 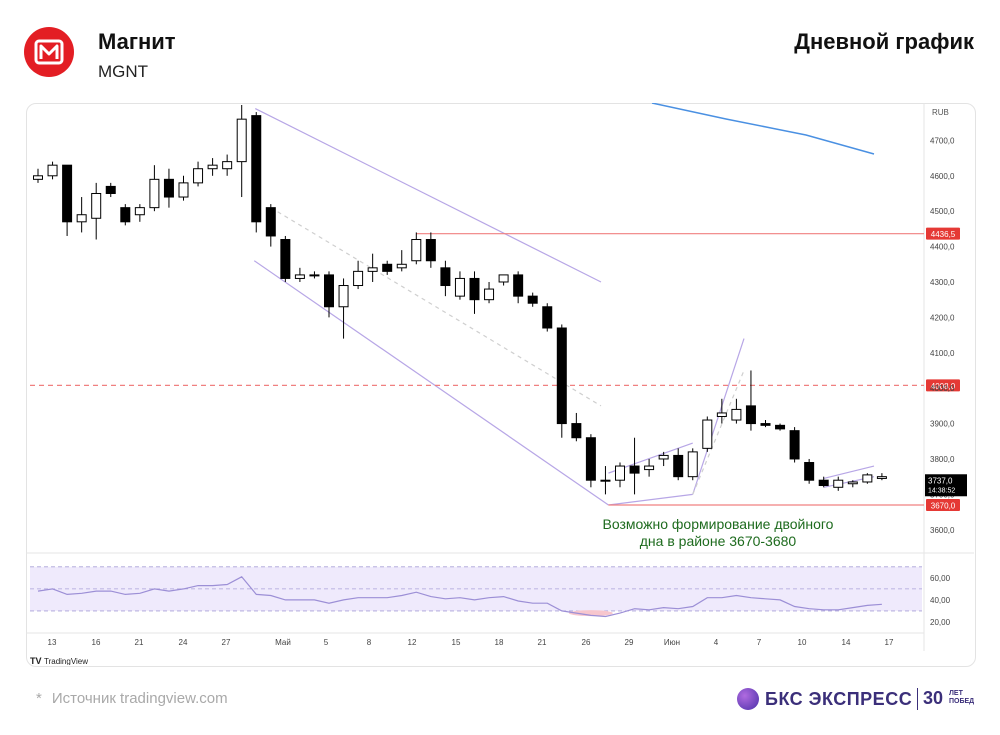 I want to click on bks-separator, so click(x=917, y=699).